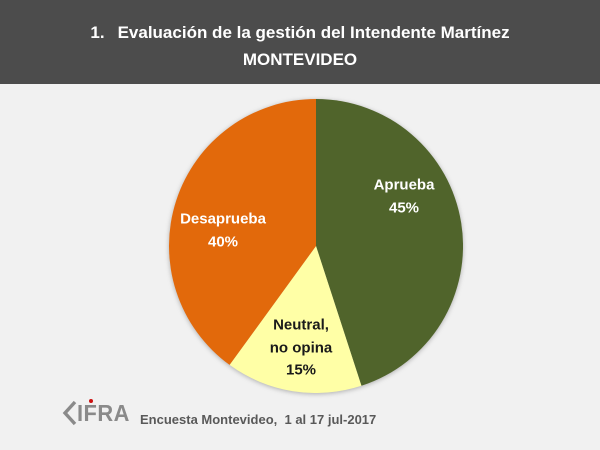  Describe the element at coordinates (91, 401) in the screenshot. I see `logo-red-dot-icon` at that location.